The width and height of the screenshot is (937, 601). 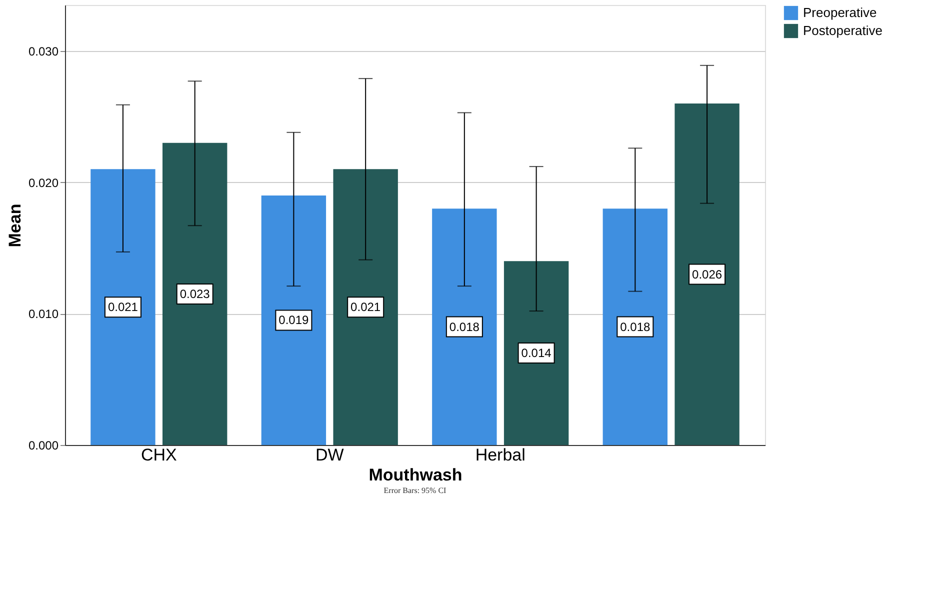 I want to click on text: Error Bars: 95% CI, so click(x=415, y=490).